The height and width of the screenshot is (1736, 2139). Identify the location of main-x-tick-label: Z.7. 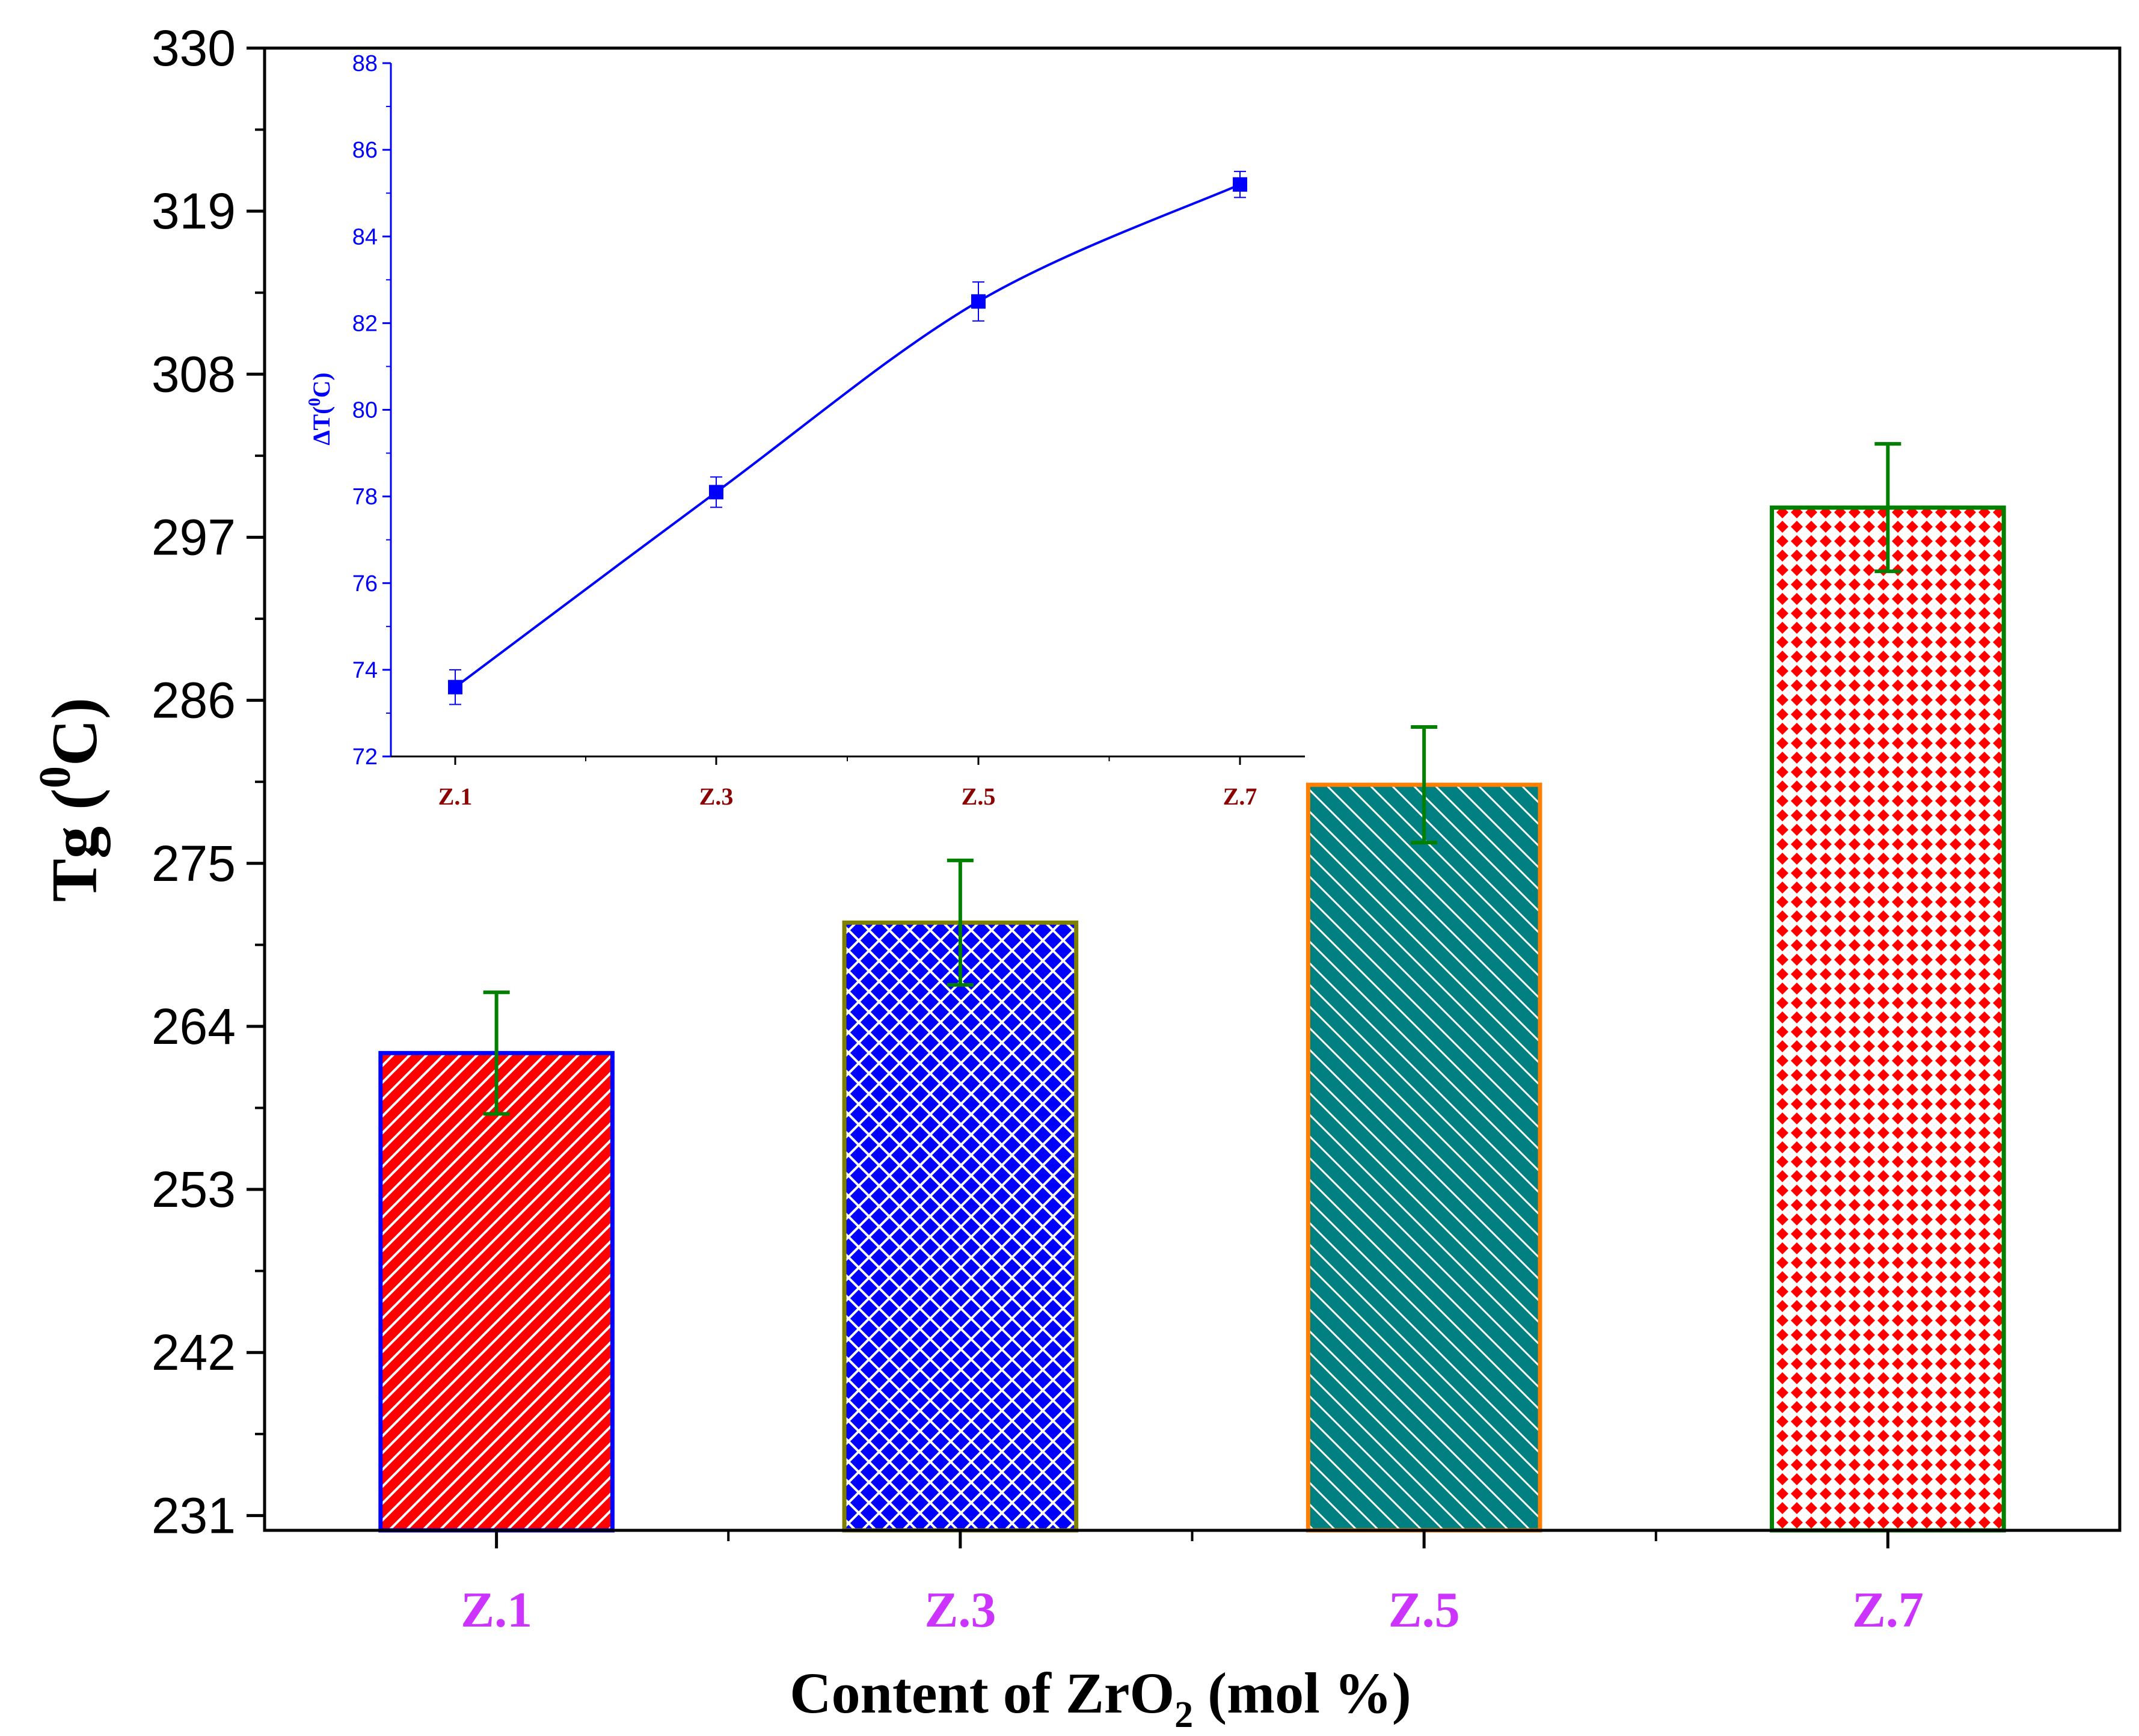
(1888, 1610).